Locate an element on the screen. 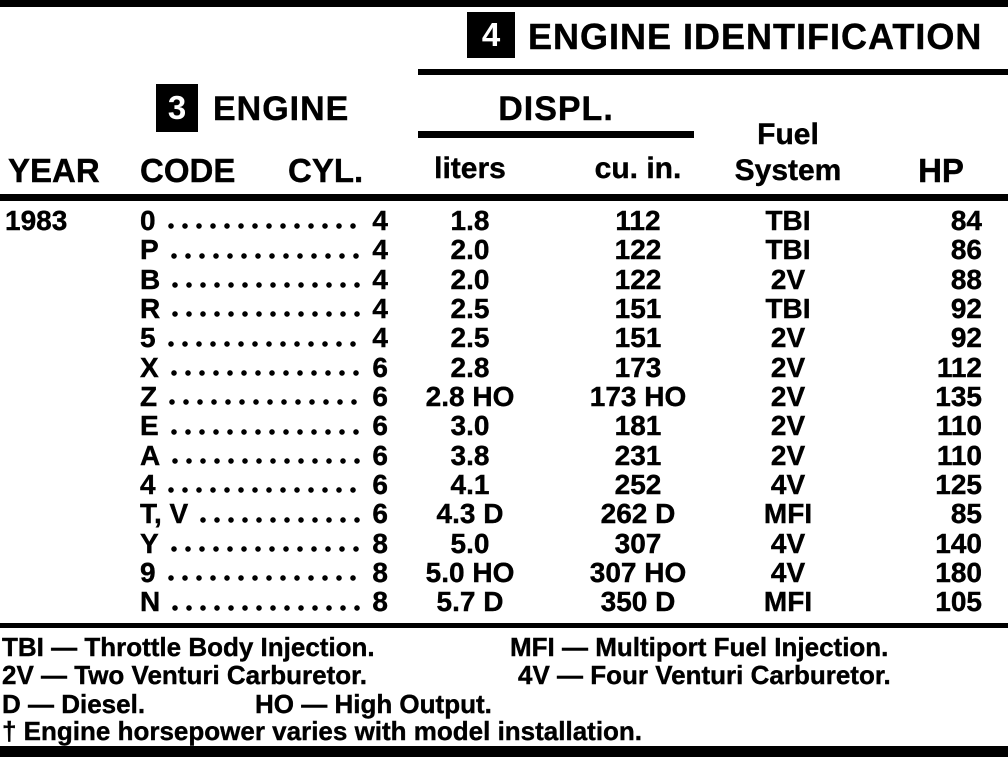 The image size is (1008, 760). table-row: Z 6 2.8 HO 173 HO 2V 135 is located at coordinates (504, 397).